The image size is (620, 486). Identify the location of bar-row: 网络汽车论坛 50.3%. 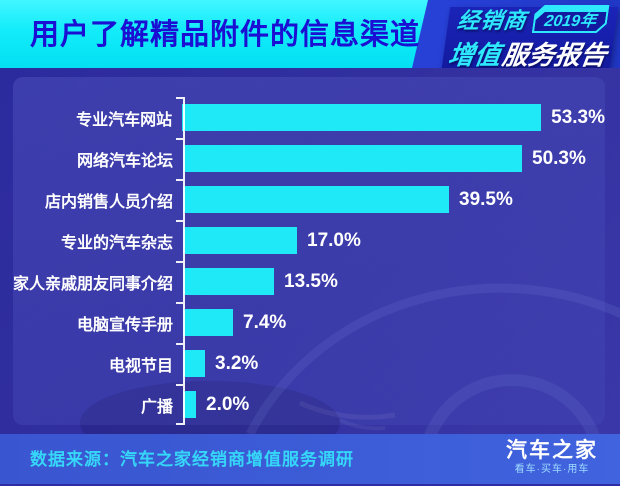
(309, 158).